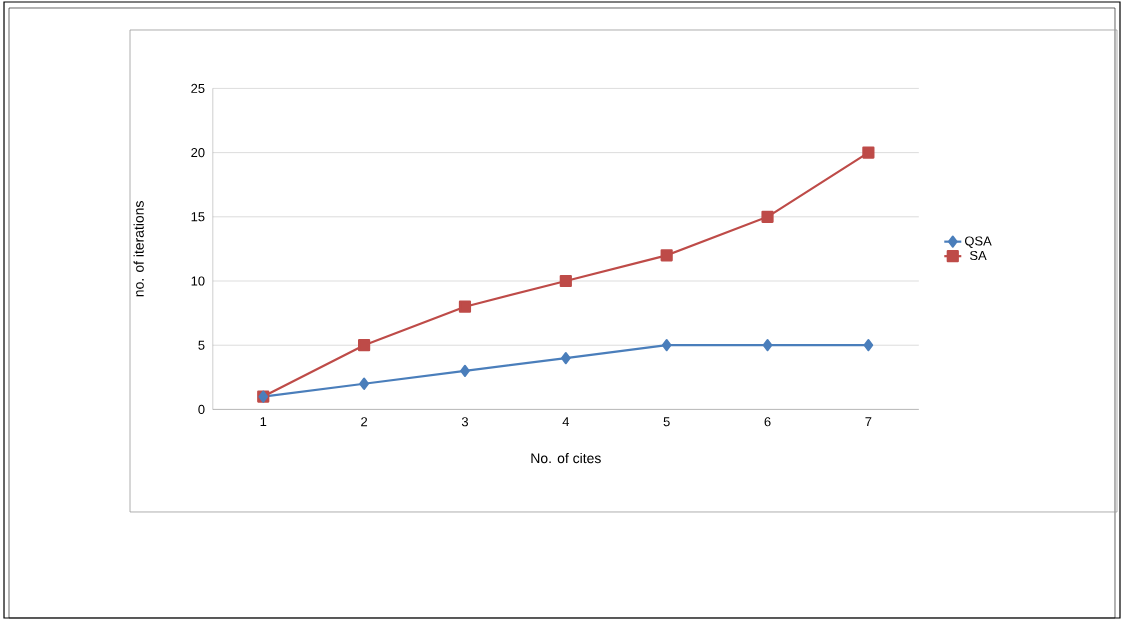 The width and height of the screenshot is (1122, 620). I want to click on y-tick-label: 0, so click(201, 409).